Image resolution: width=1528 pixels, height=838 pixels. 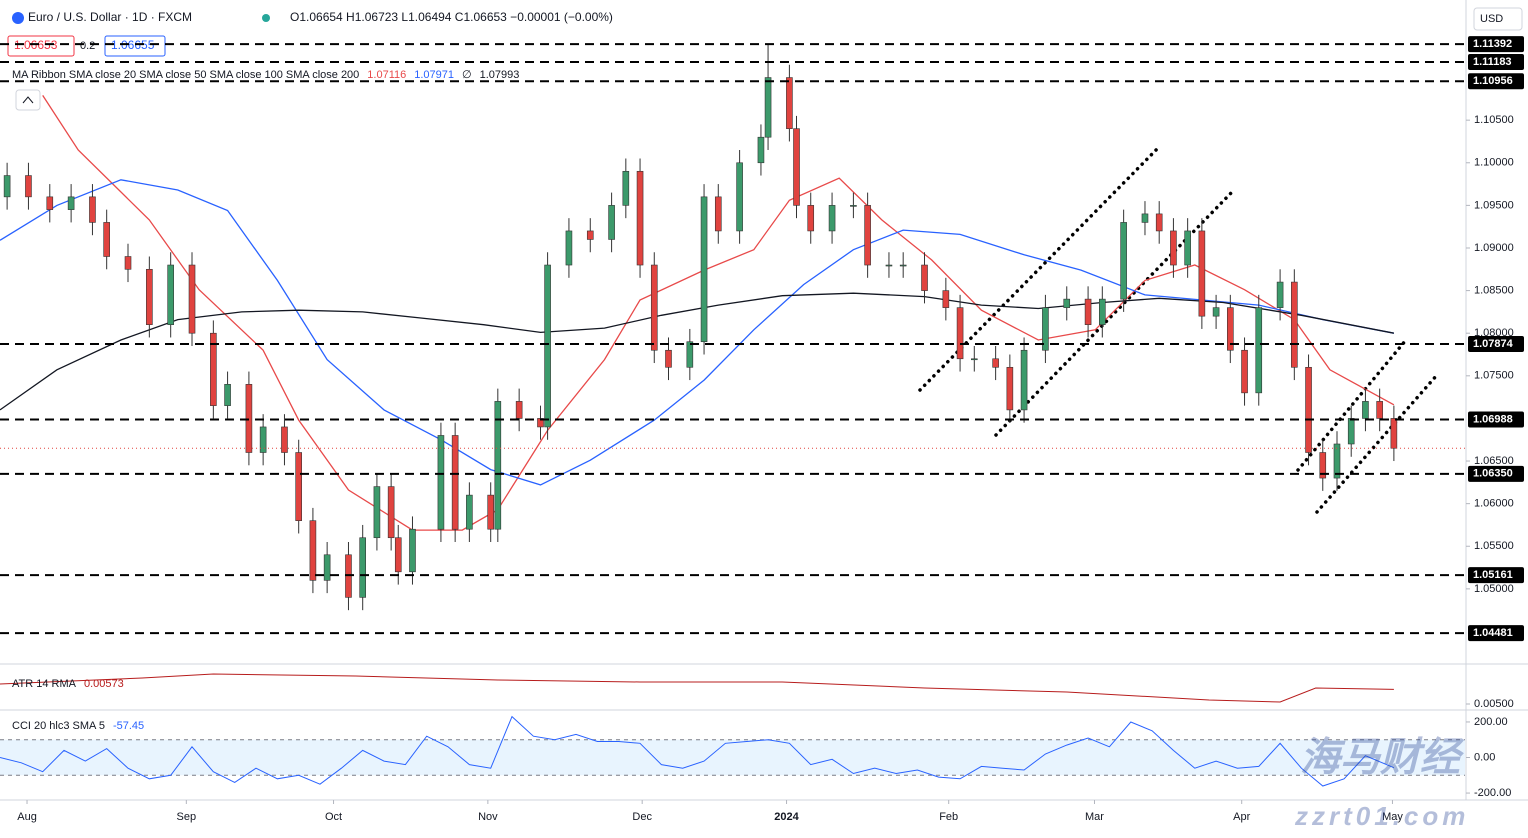 I want to click on y-tick-label: 200.00, so click(x=1491, y=722).